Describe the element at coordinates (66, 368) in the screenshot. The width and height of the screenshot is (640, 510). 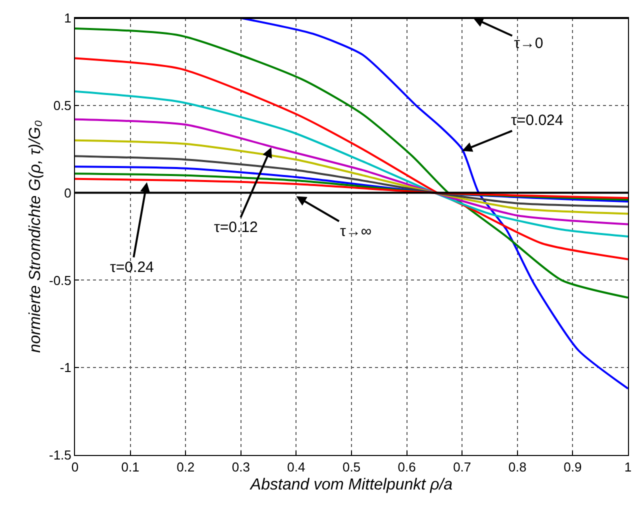
I see `y-tick-label: -1` at that location.